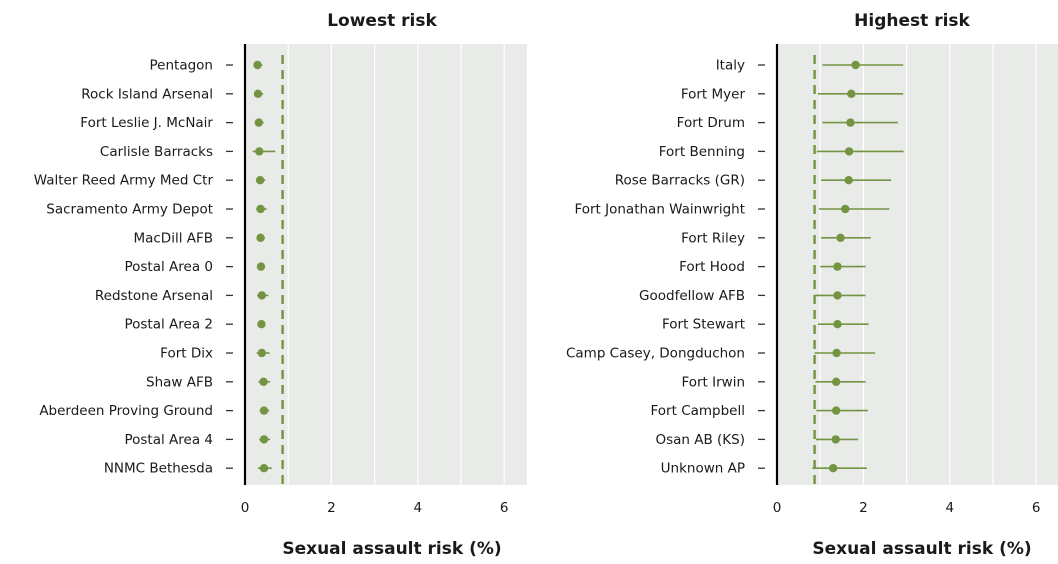 The image size is (1058, 564). What do you see at coordinates (168, 440) in the screenshot?
I see `category-label: Postal Area 4` at bounding box center [168, 440].